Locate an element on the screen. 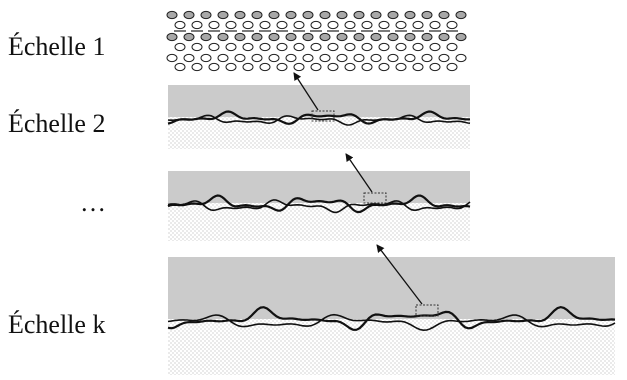 This screenshot has width=627, height=380. scale-2-profile-upper is located at coordinates (319, 117).